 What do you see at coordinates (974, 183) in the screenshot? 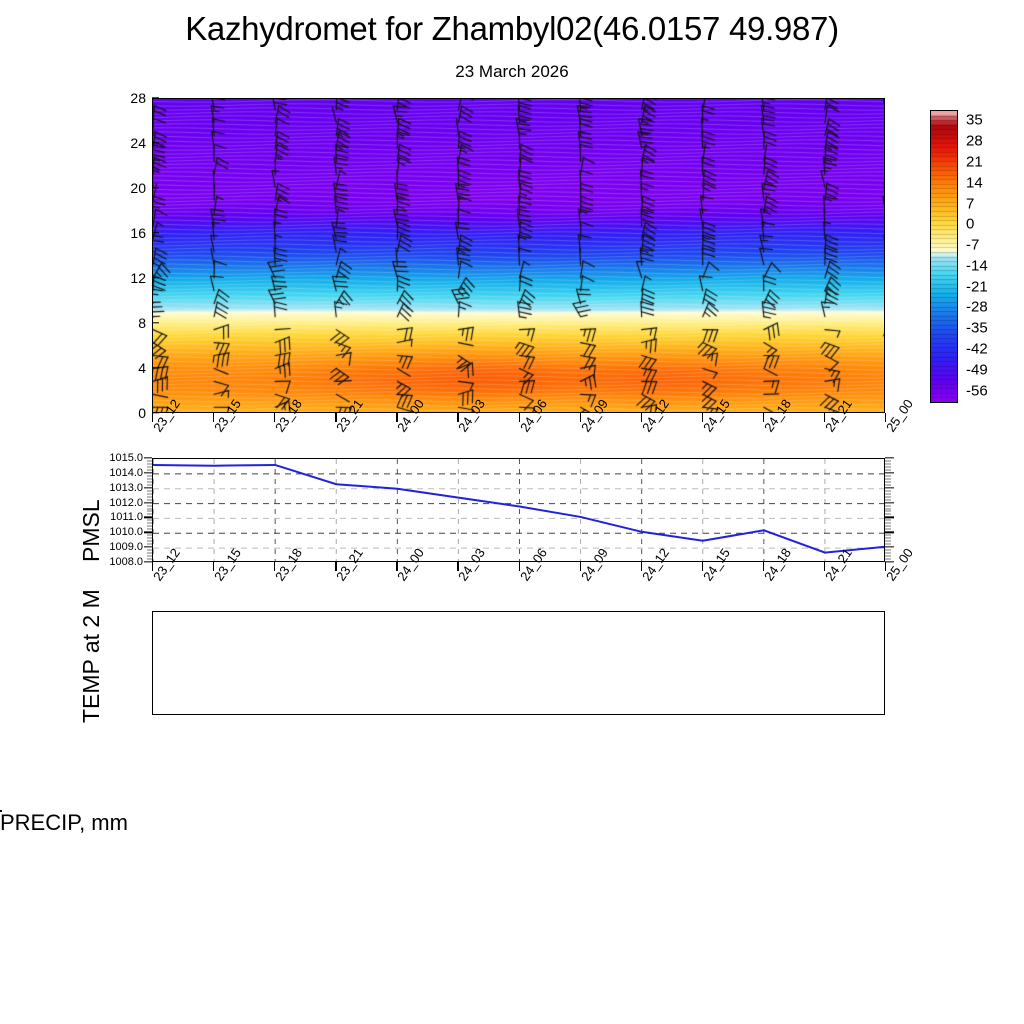
I see `colorbar-tick-label: 14` at bounding box center [974, 183].